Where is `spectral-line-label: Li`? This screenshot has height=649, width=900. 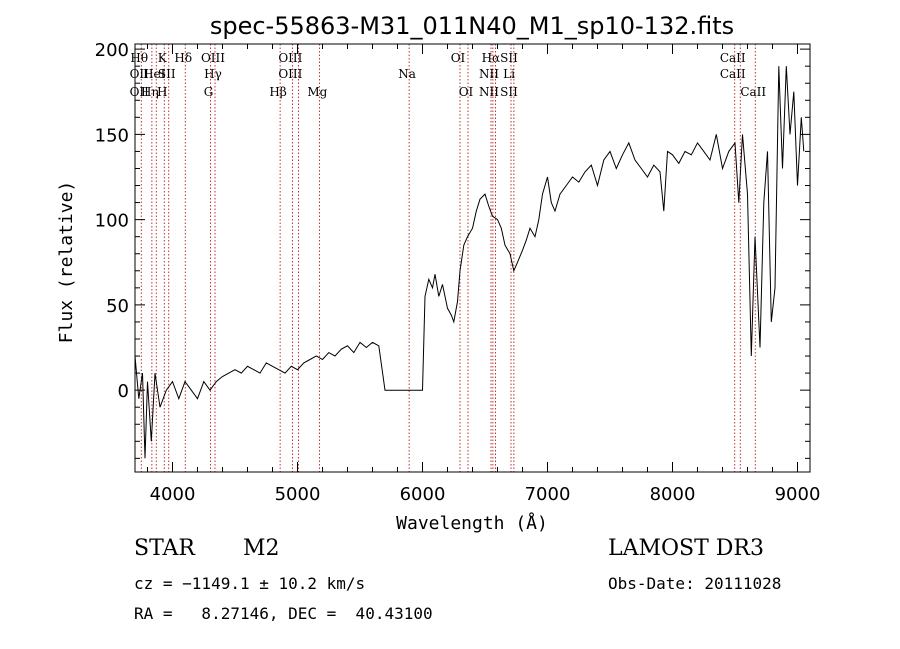
spectral-line-label: Li is located at coordinates (509, 74).